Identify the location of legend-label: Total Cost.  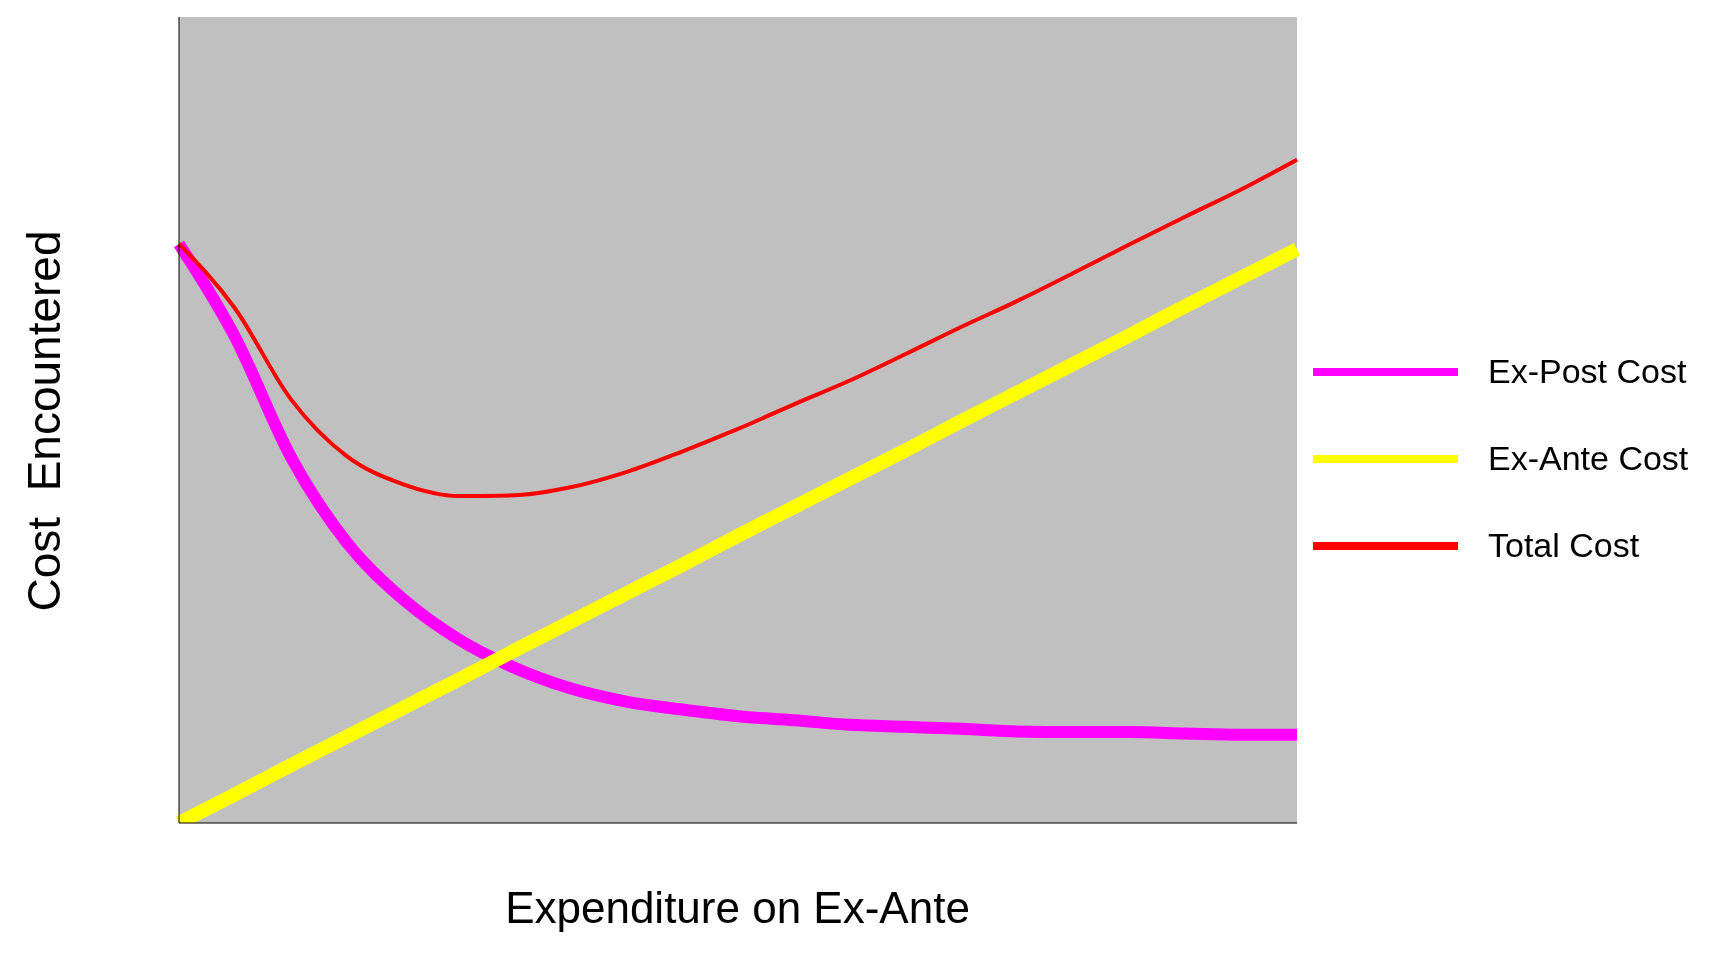
(1564, 545).